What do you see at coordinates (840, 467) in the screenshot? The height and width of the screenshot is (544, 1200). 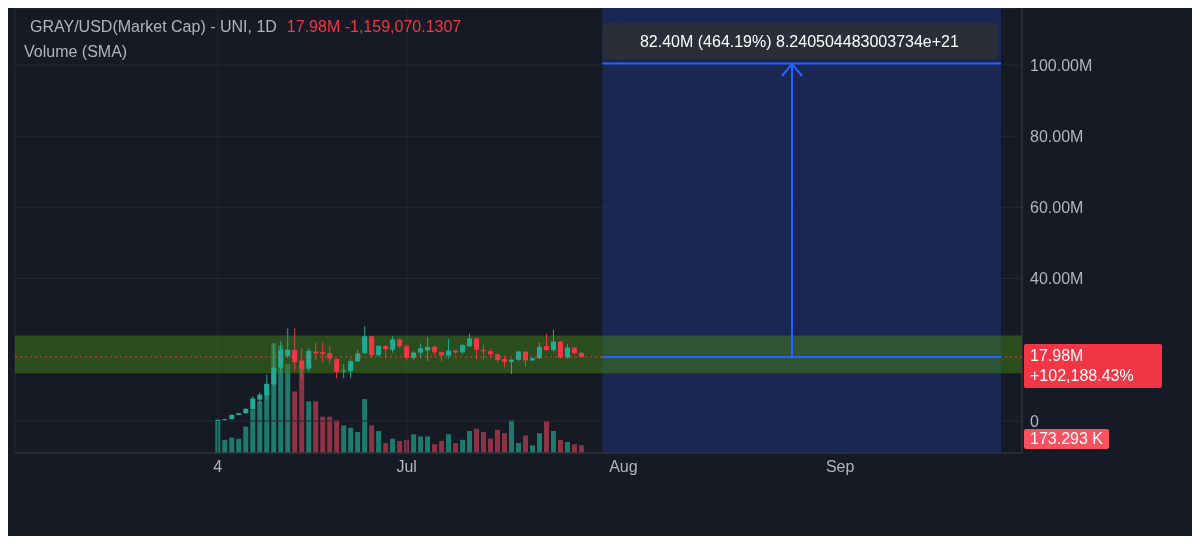 I see `x-tick-label: Sep` at bounding box center [840, 467].